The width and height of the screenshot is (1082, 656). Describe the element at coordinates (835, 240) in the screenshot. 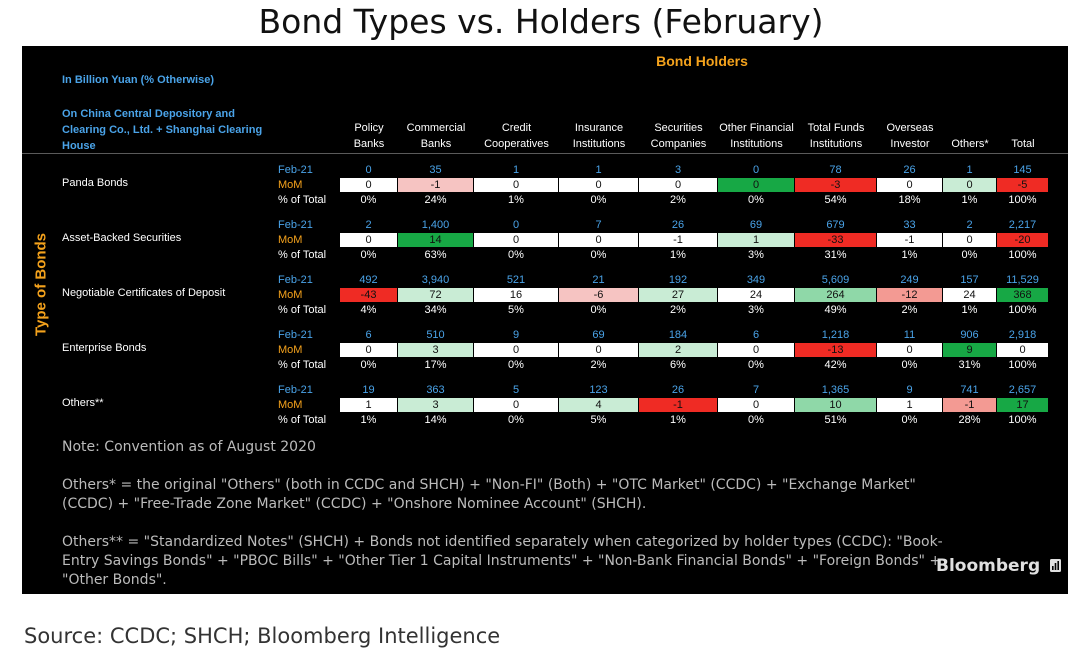

I see `mom-cell: -33` at that location.